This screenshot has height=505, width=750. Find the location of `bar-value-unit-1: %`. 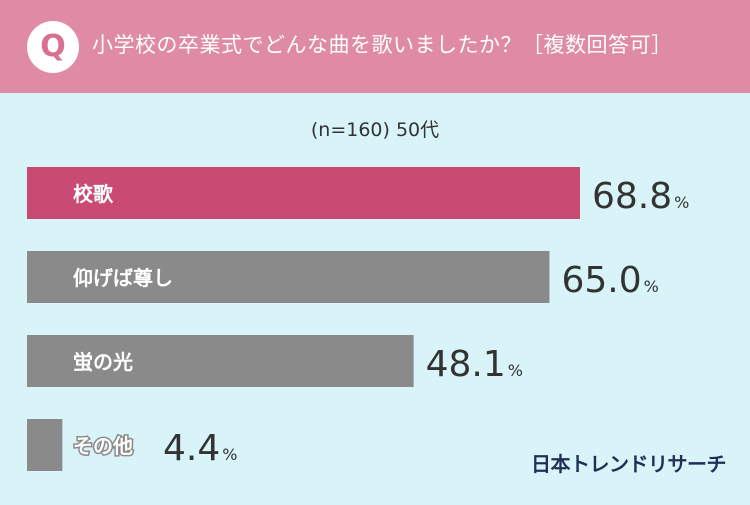

bar-value-unit-1: % is located at coordinates (651, 286).